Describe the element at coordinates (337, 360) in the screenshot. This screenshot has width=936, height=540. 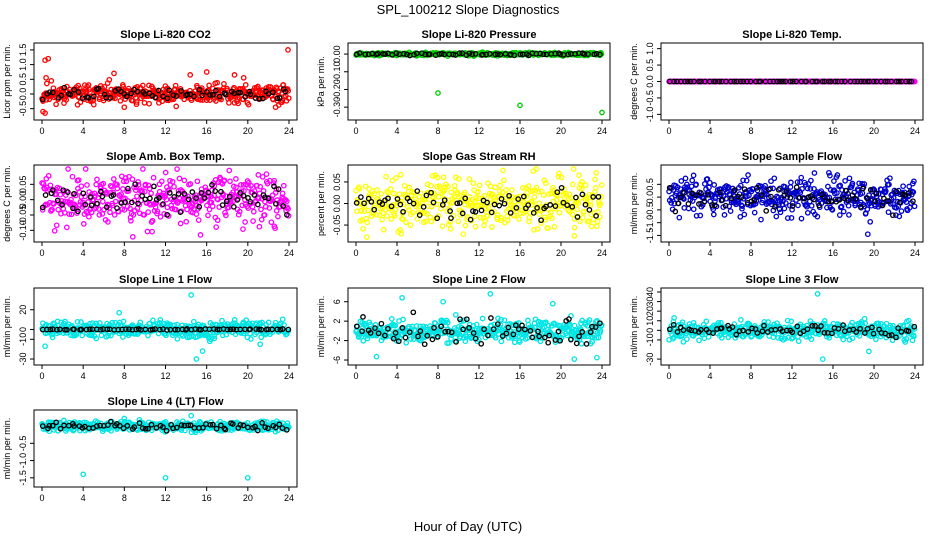
I see `y-tick-label: -6` at that location.